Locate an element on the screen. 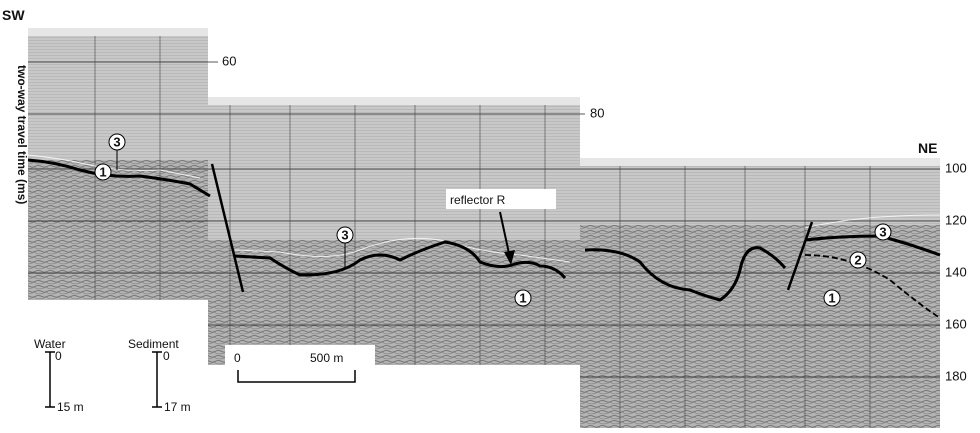  time-tick: 180 is located at coordinates (956, 375).